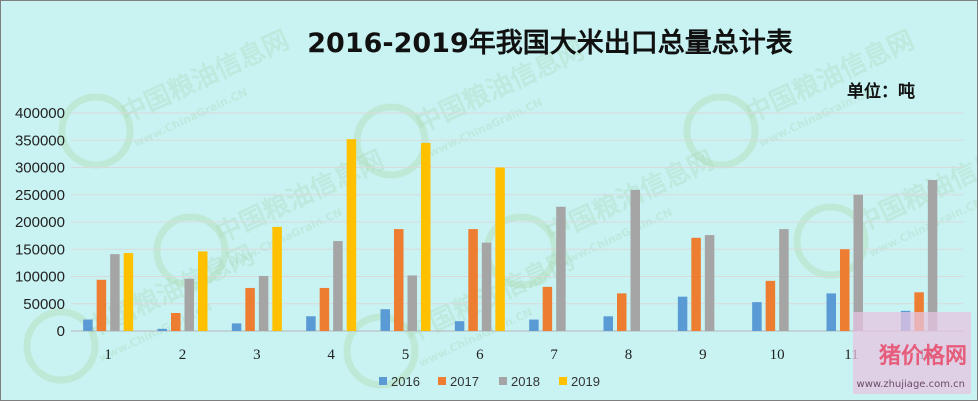  I want to click on x-tick-label: 3, so click(257, 355).